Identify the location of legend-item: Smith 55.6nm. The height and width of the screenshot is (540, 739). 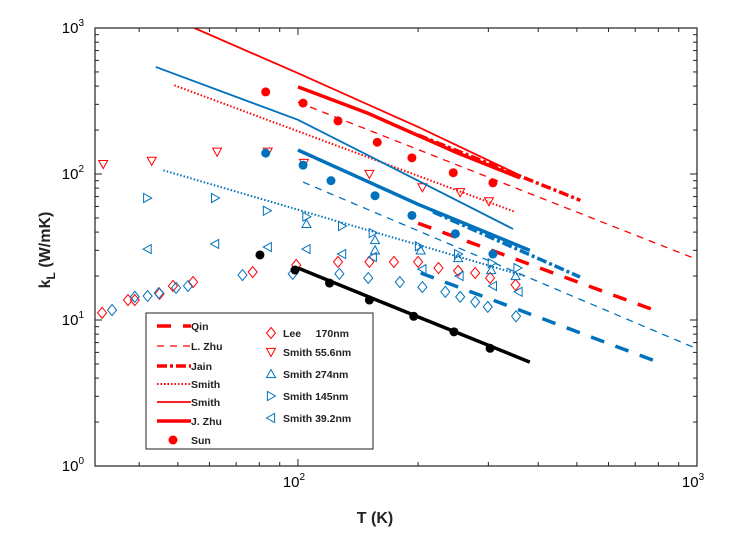
(308, 353).